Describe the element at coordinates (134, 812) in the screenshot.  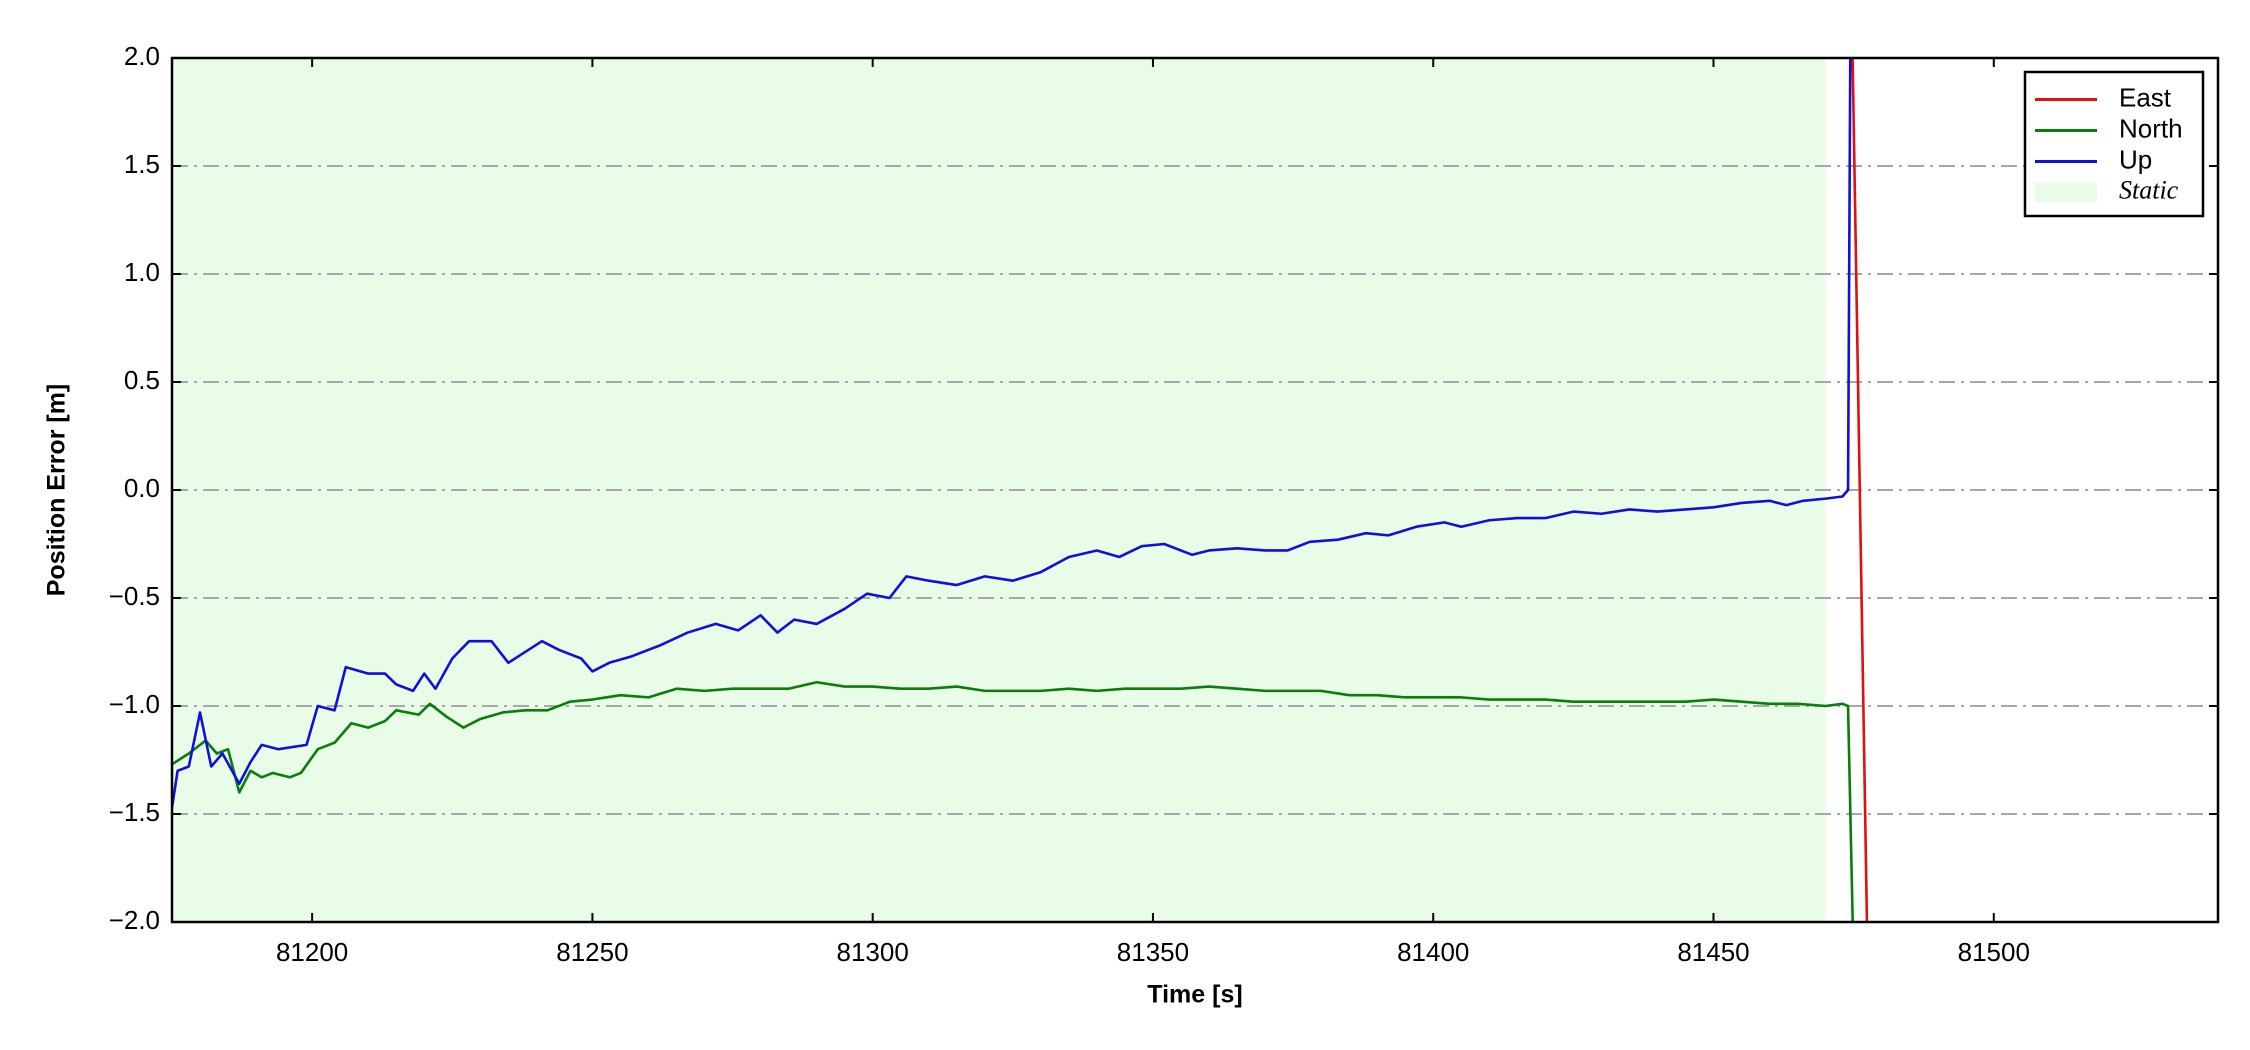
I see `y-tick-label: −1.5` at that location.